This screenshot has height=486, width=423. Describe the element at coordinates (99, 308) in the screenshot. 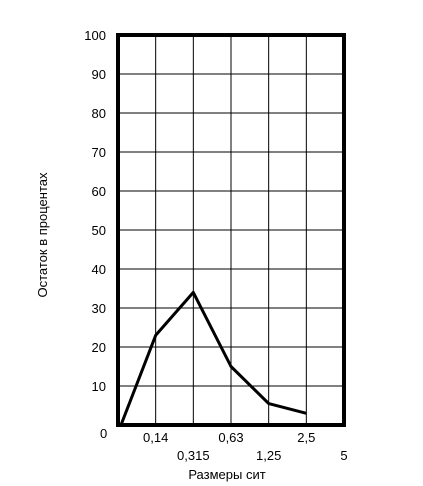

I see `y-tick-label: 30` at that location.